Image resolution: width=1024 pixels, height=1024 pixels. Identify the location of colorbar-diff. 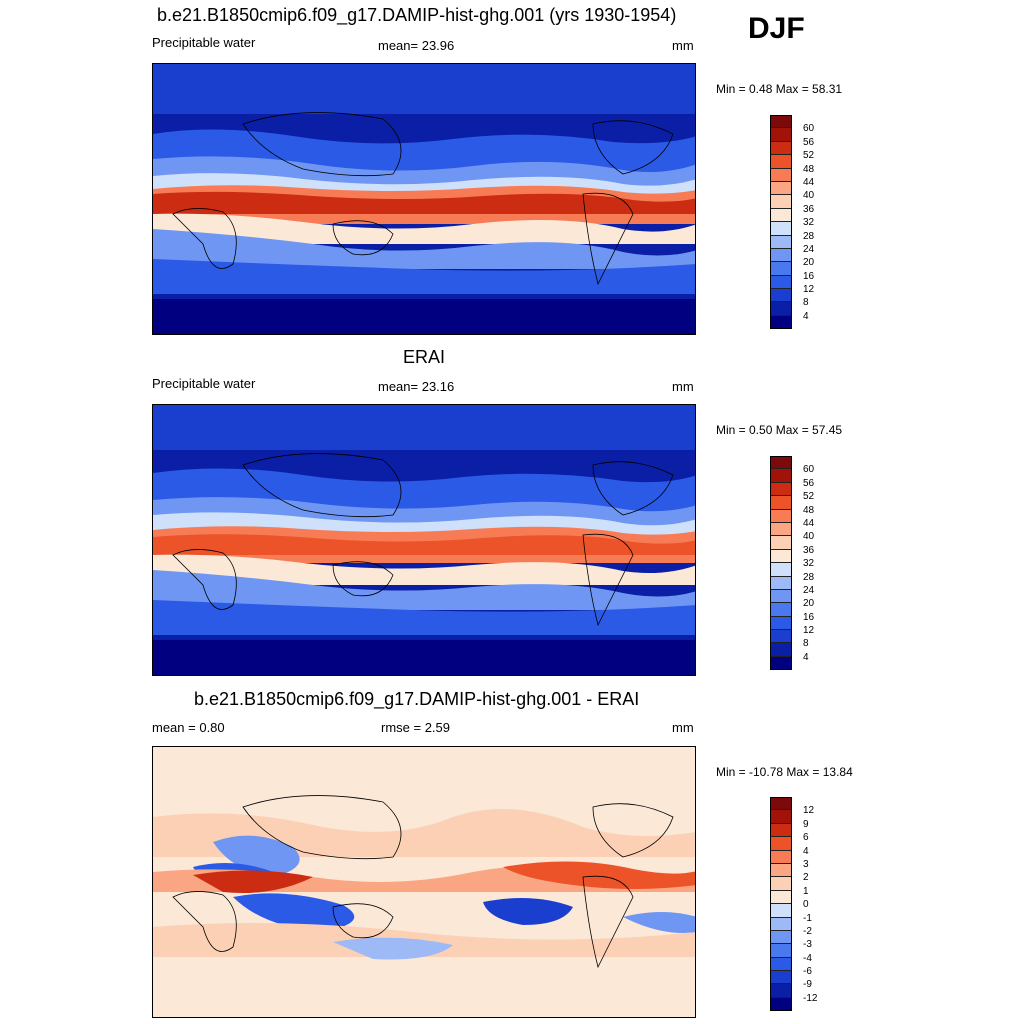
(781, 904).